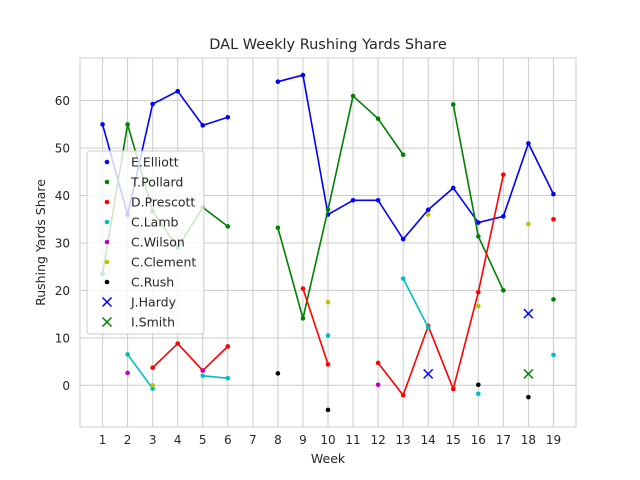  What do you see at coordinates (155, 222) in the screenshot?
I see `legend-label: C.Lamb` at bounding box center [155, 222].